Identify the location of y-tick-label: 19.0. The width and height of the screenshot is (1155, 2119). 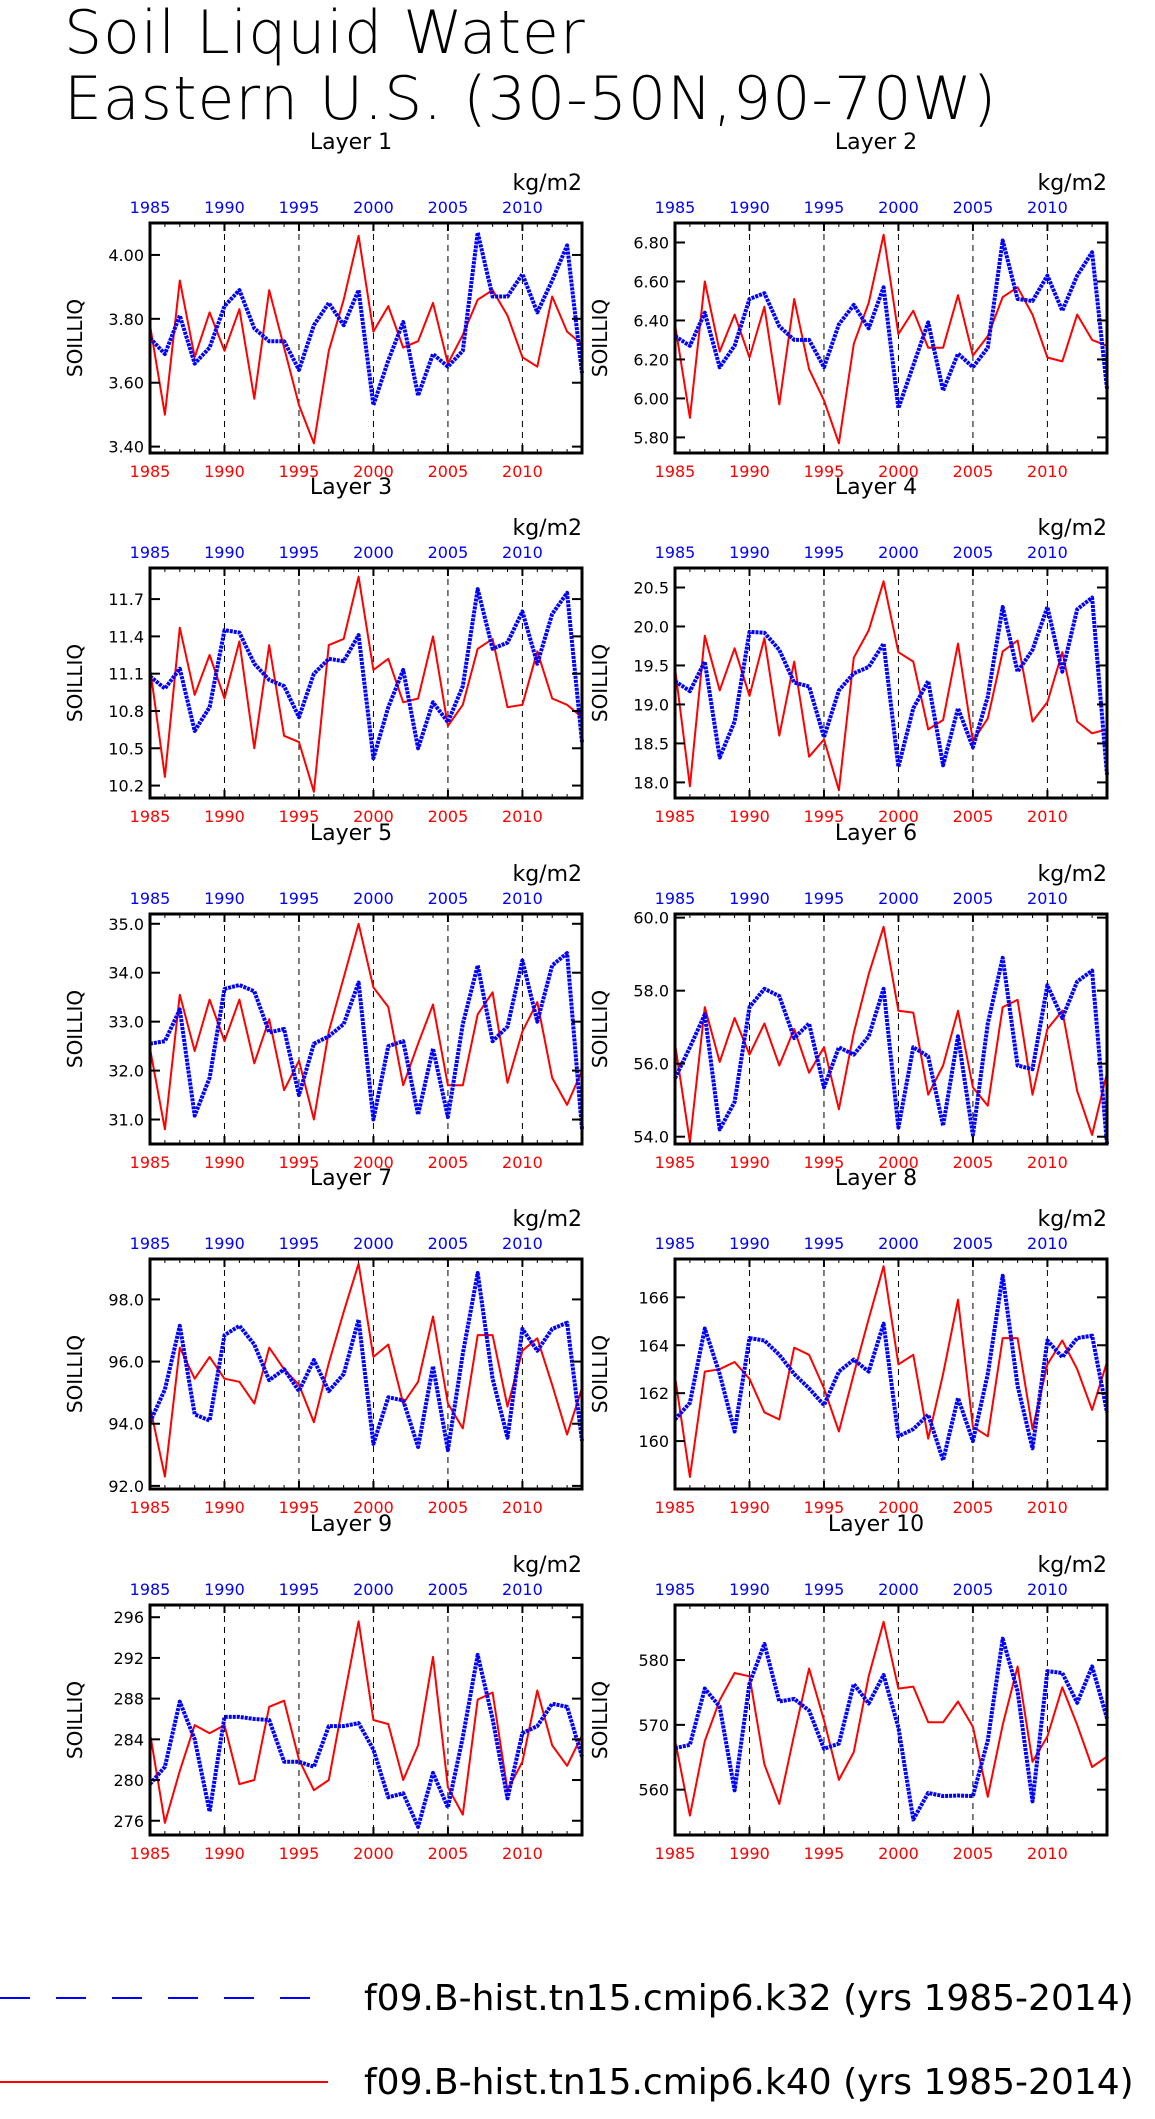
(651, 704).